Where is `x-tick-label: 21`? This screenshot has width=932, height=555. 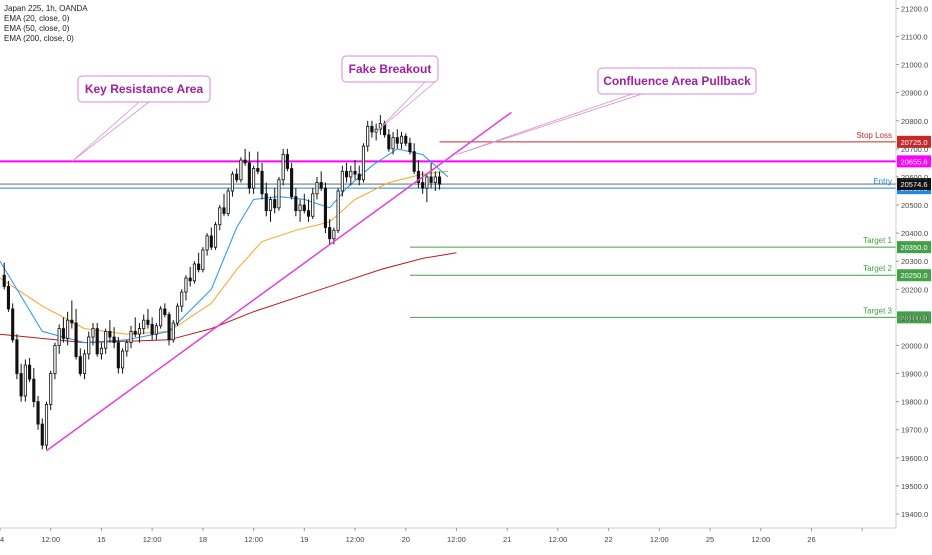 x-tick-label: 21 is located at coordinates (507, 539).